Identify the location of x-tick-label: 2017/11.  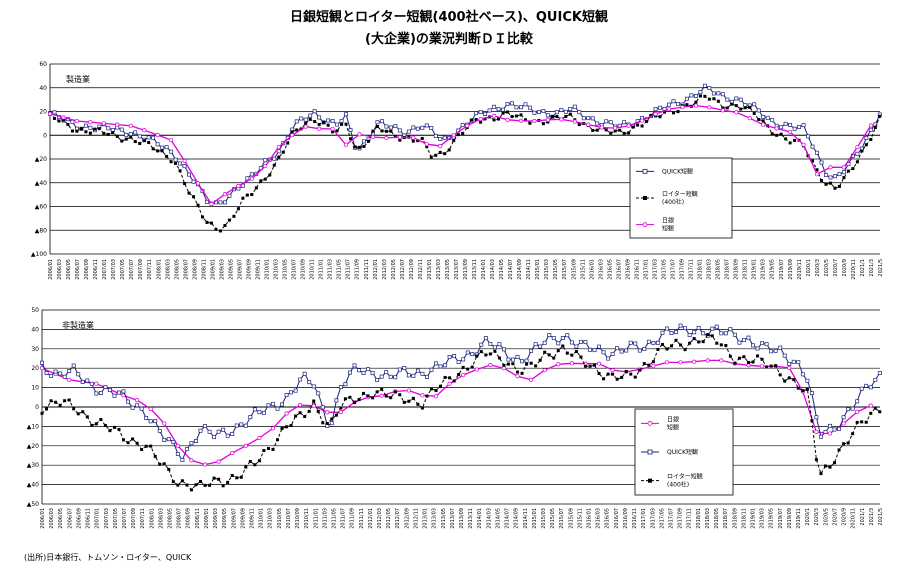
(692, 269).